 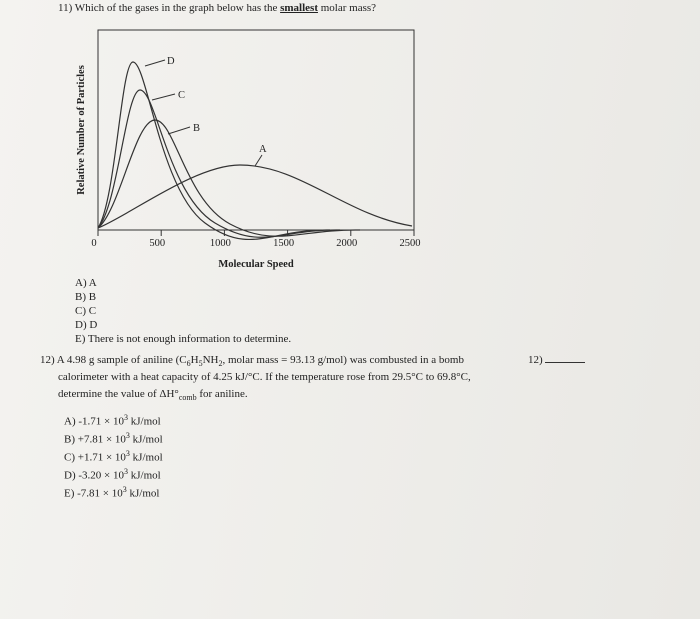 What do you see at coordinates (220, 364) in the screenshot?
I see `subscript: 2` at bounding box center [220, 364].